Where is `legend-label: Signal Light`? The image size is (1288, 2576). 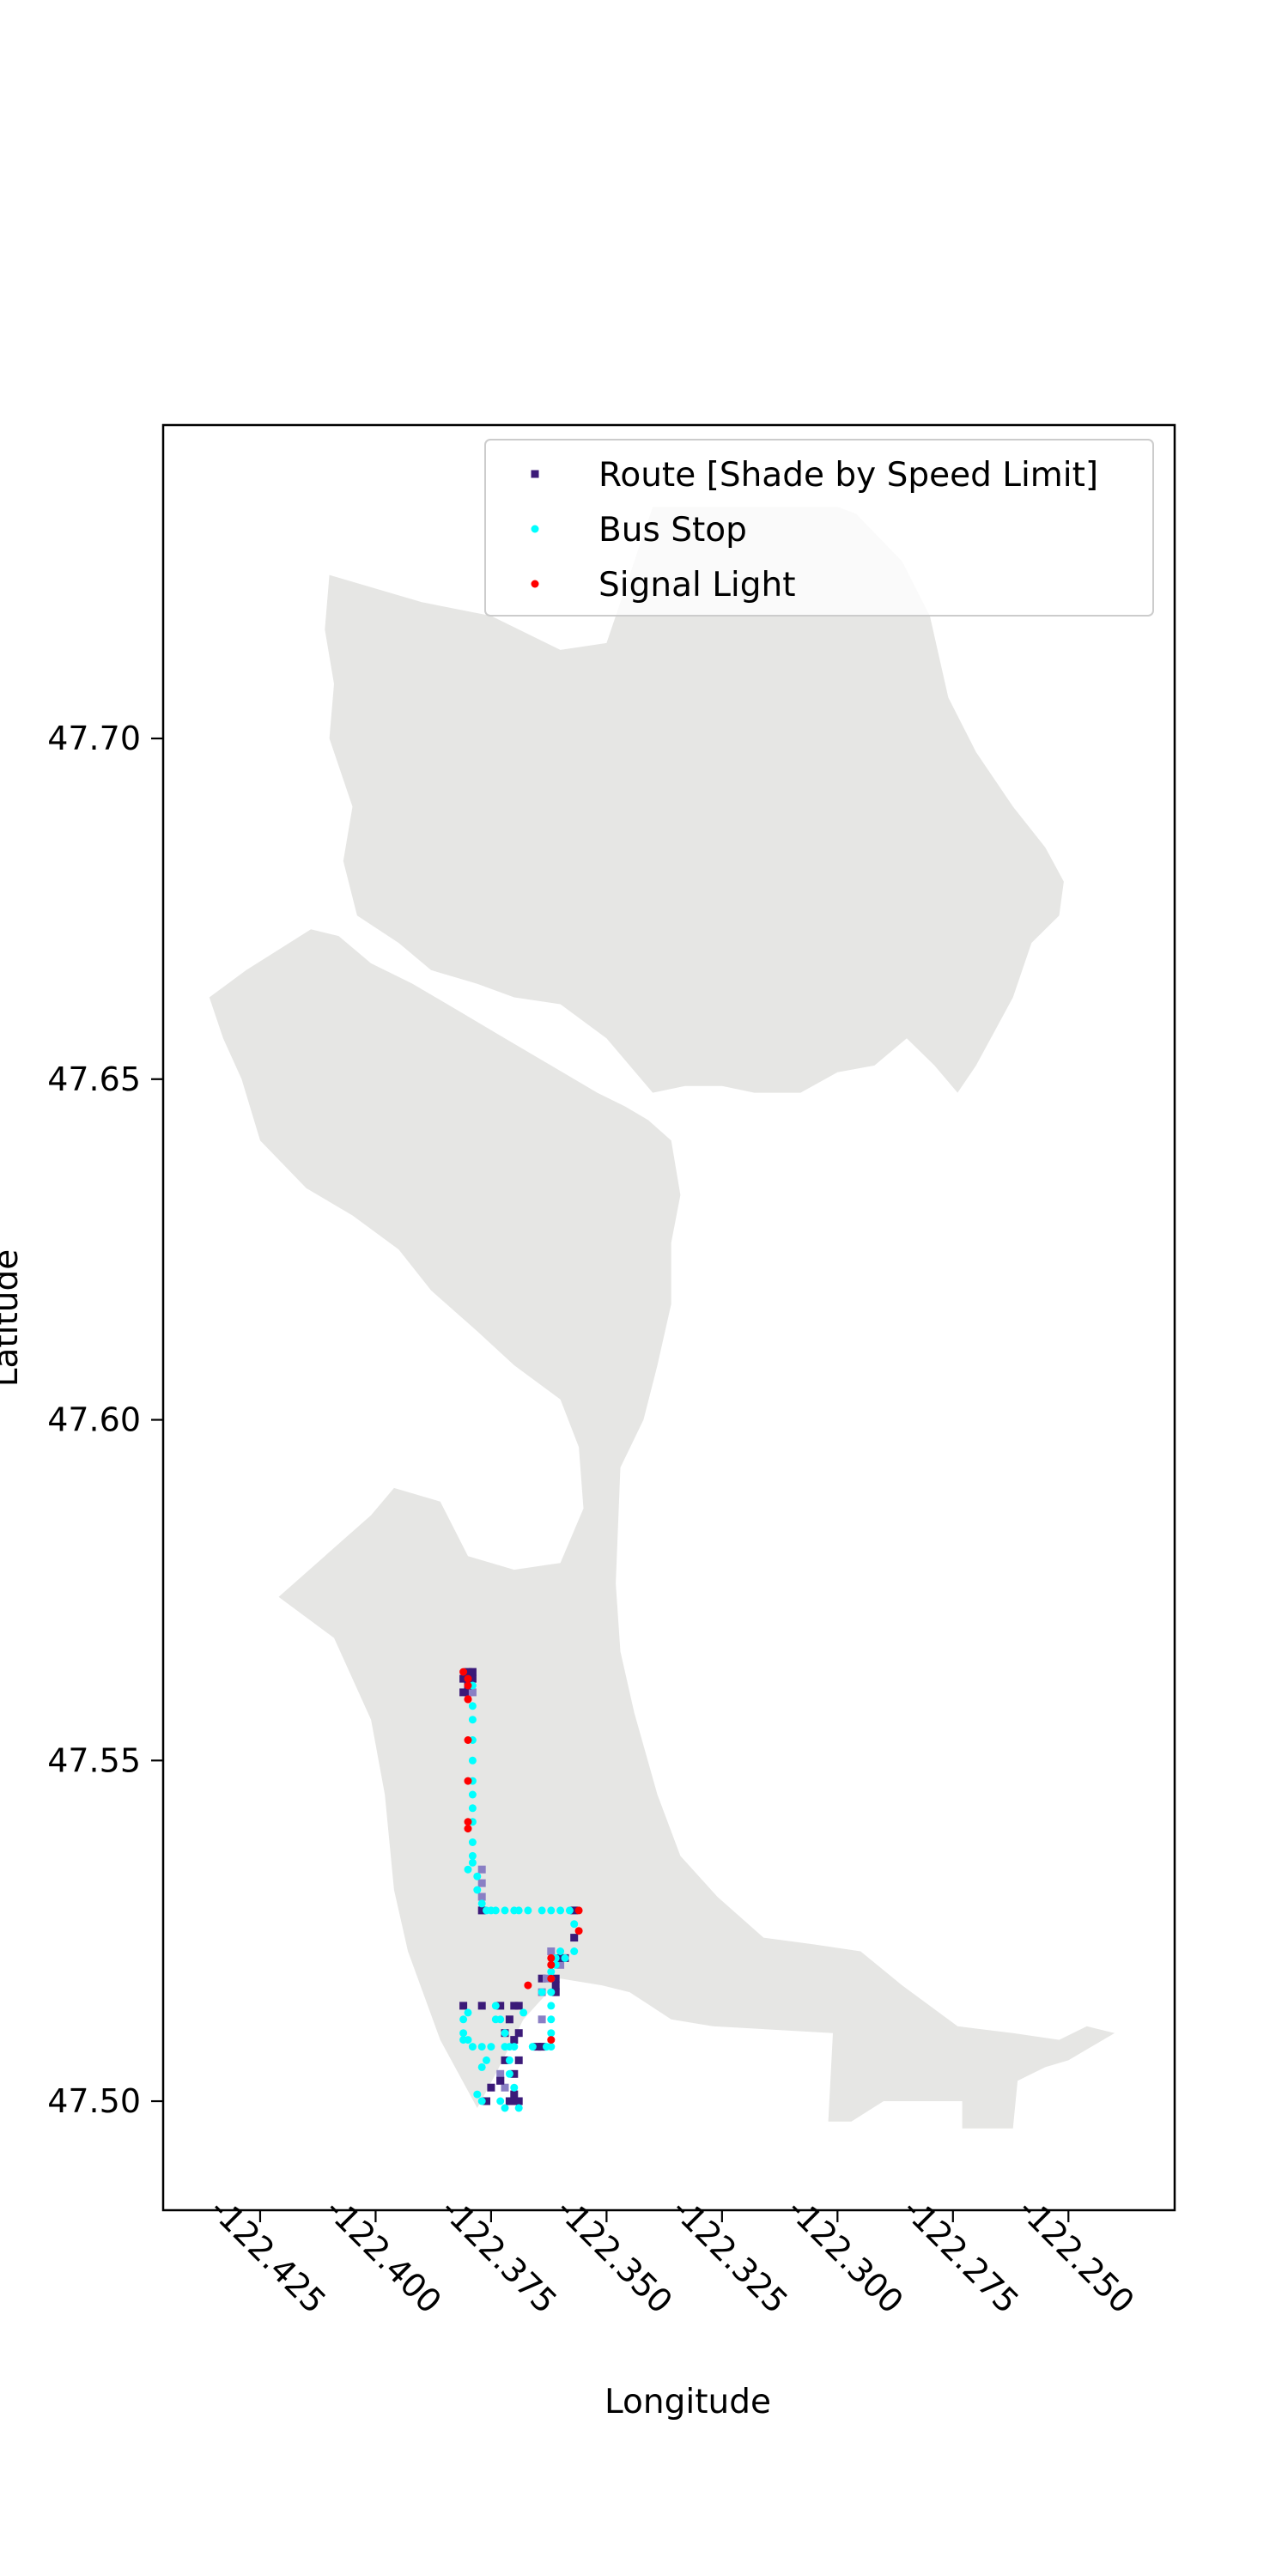
legend-label: Signal Light is located at coordinates (697, 585).